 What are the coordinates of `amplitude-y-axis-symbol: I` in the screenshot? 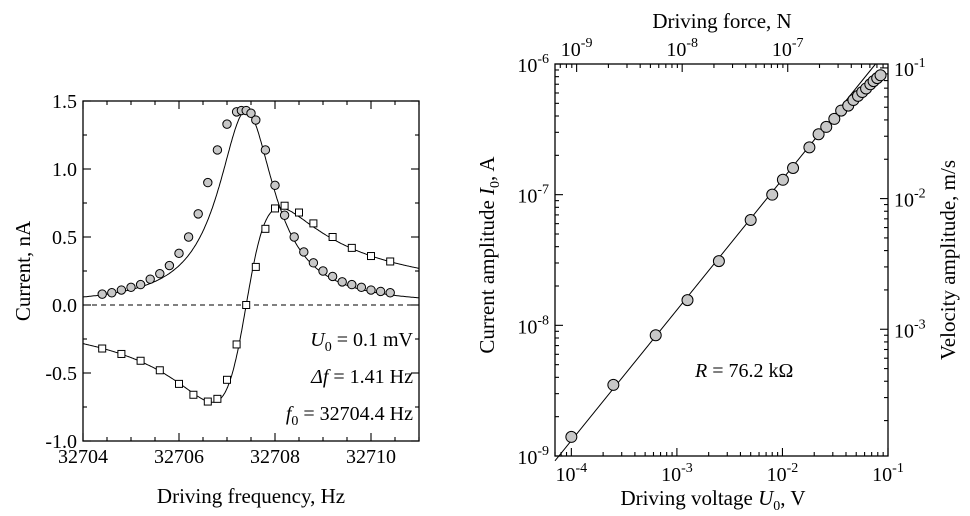 It's located at (487, 191).